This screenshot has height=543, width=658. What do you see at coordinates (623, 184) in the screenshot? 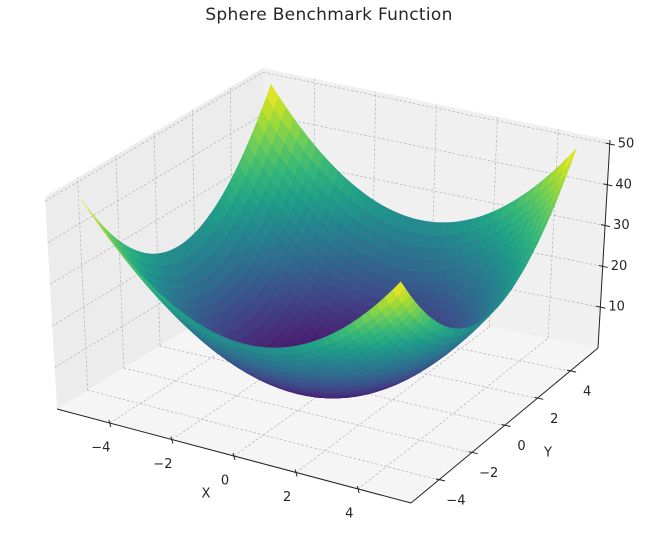
I see `z-tick-label: 40` at bounding box center [623, 184].